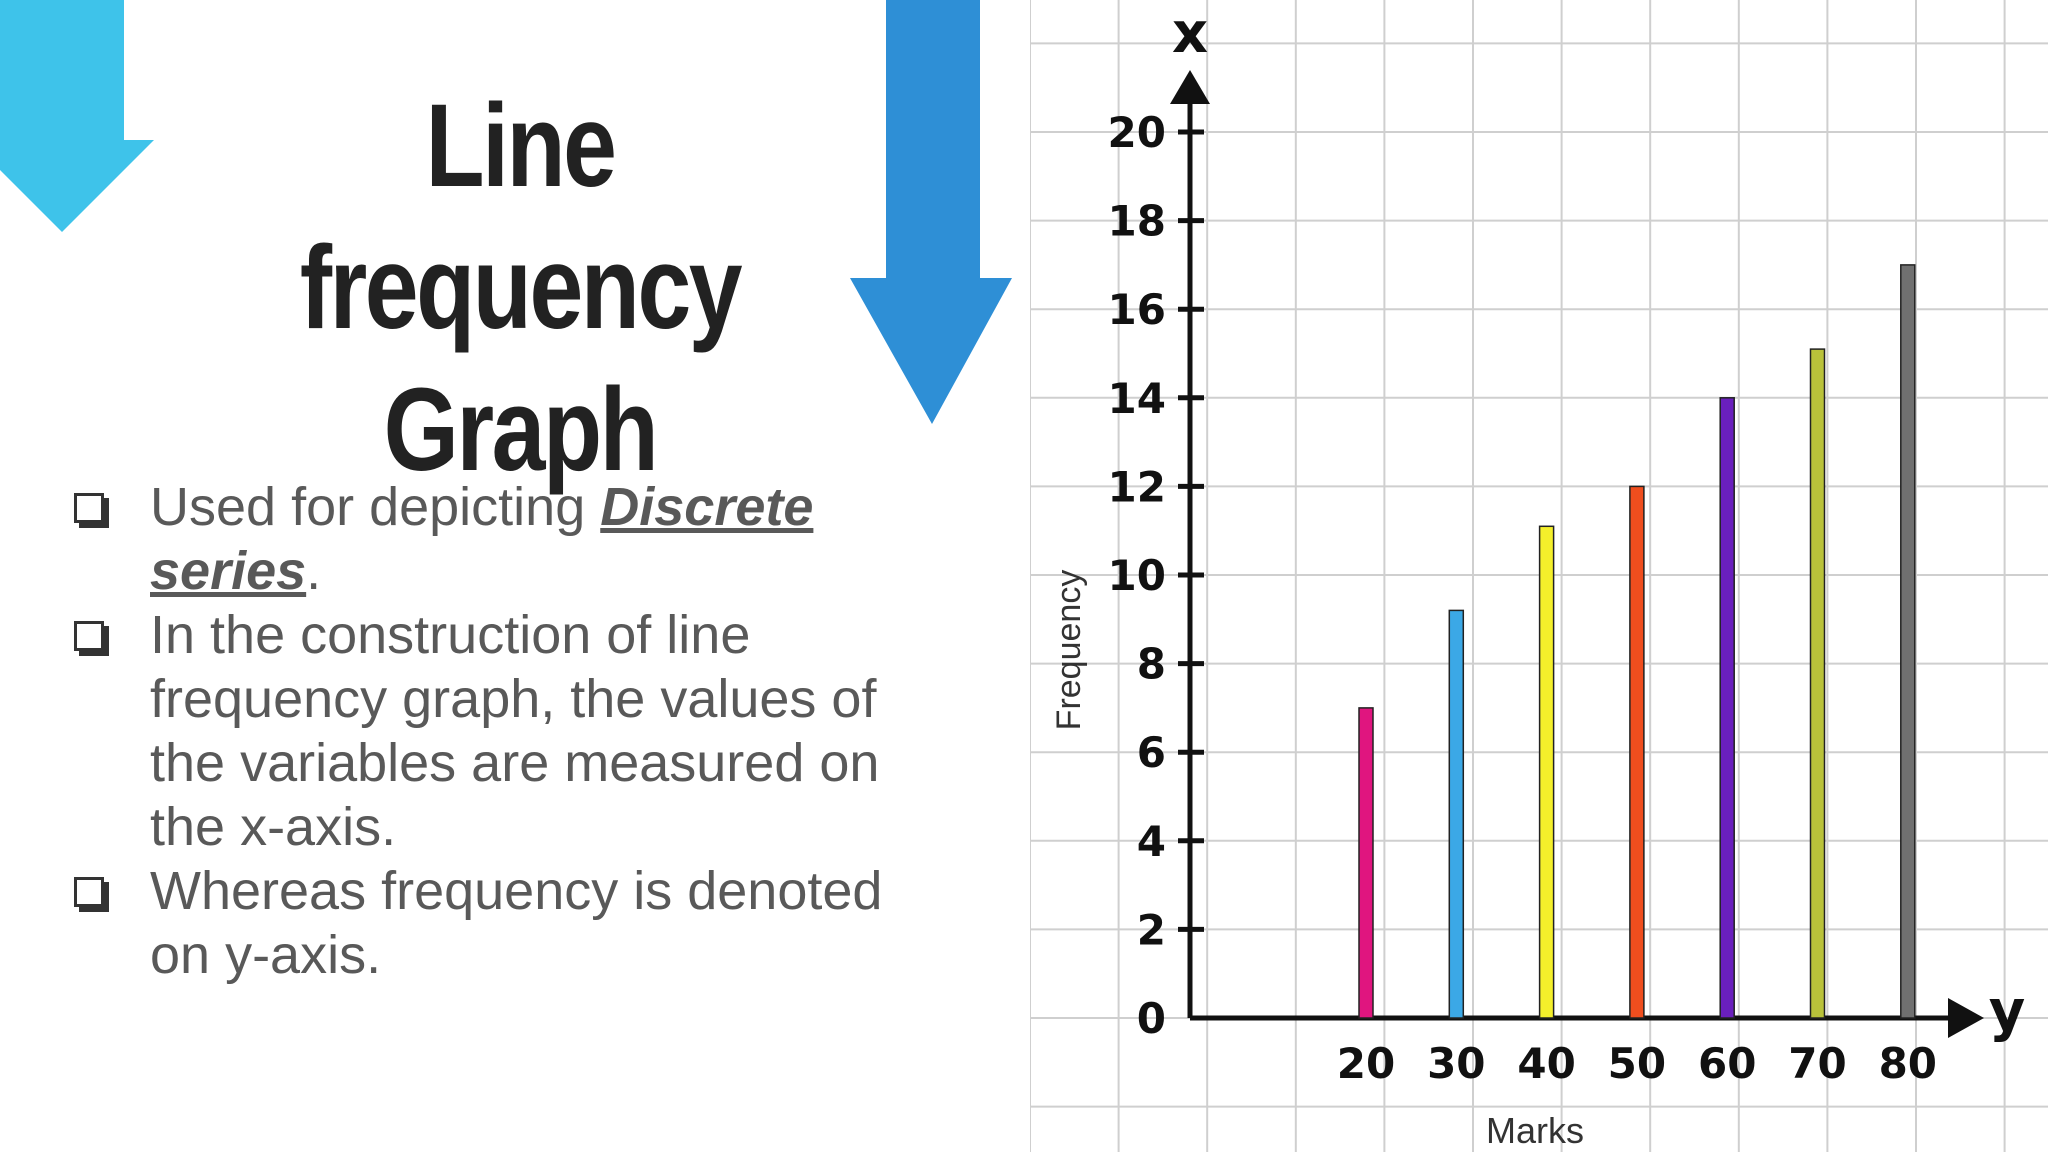  What do you see at coordinates (1137, 309) in the screenshot?
I see `y-tick-label: 16` at bounding box center [1137, 309].